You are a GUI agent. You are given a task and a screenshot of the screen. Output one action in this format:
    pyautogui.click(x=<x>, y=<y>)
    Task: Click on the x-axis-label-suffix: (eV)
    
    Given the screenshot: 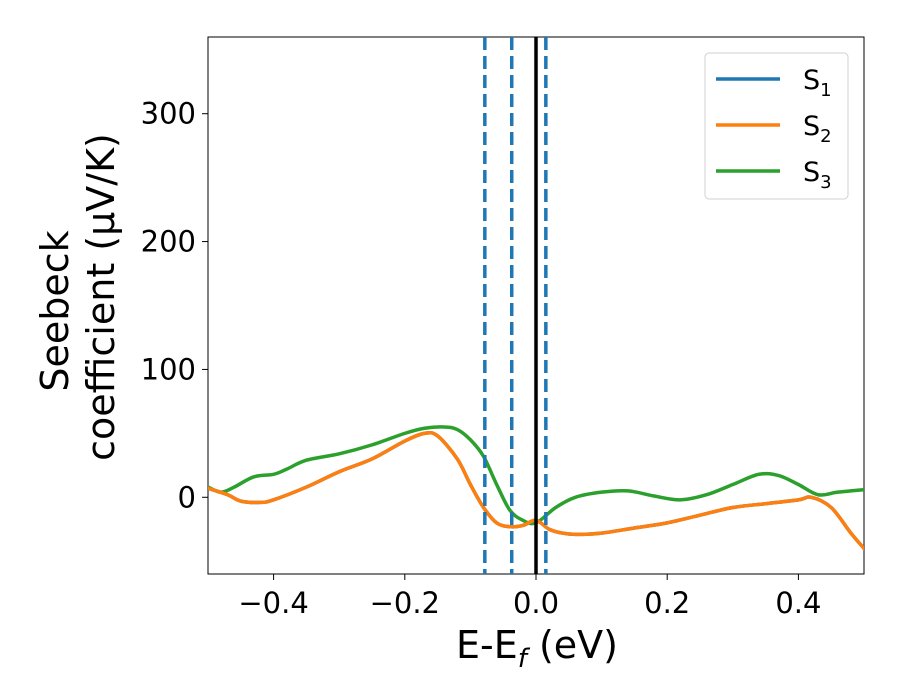 What is the action you would take?
    pyautogui.click(x=572, y=645)
    